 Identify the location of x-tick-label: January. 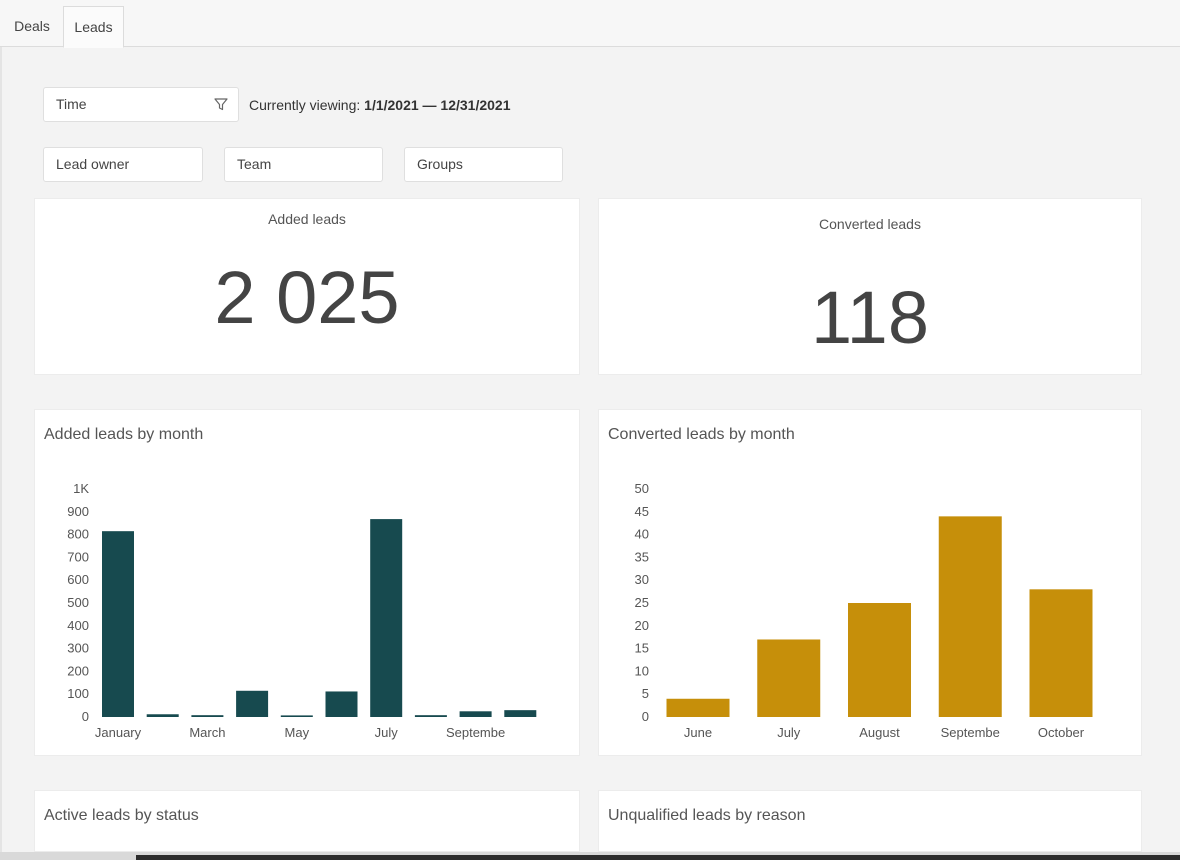
(118, 732).